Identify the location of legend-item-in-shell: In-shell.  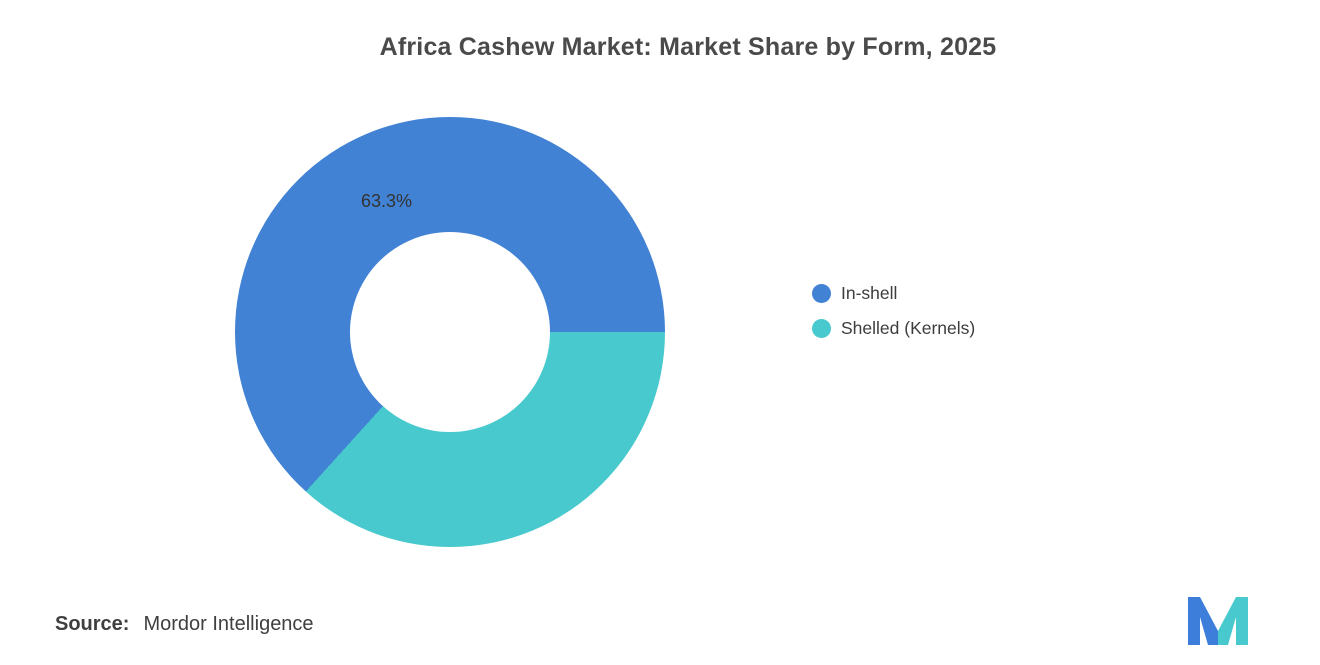
(893, 293).